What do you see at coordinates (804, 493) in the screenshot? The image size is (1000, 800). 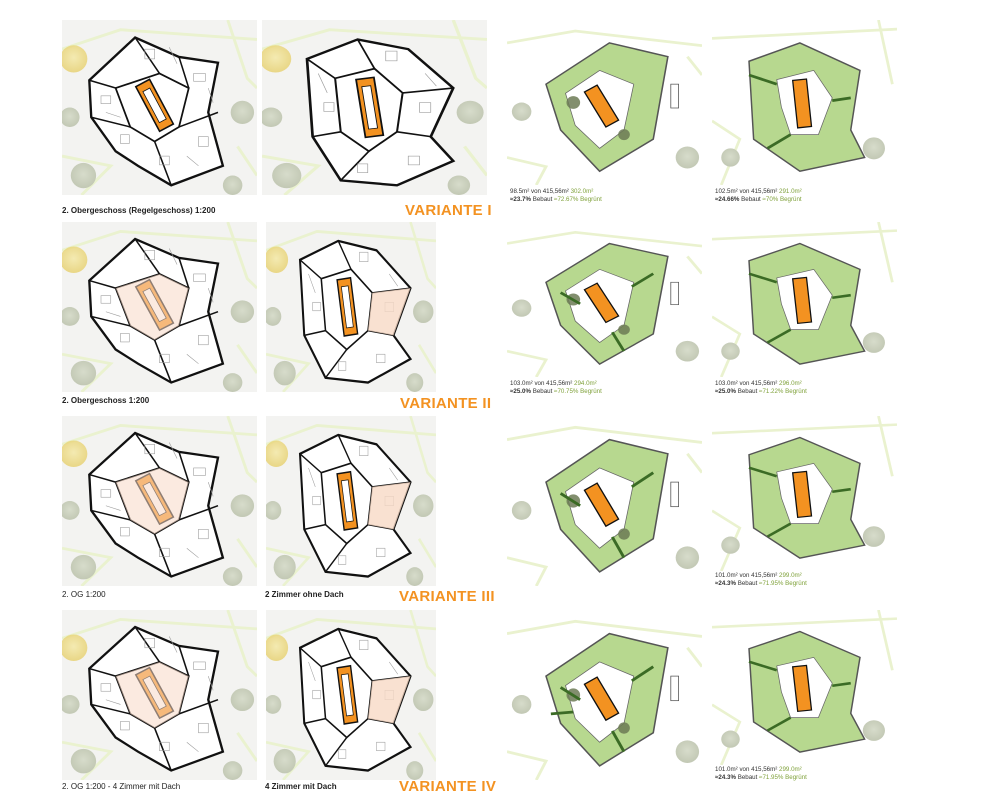 I see `roofplan-v3-right` at bounding box center [804, 493].